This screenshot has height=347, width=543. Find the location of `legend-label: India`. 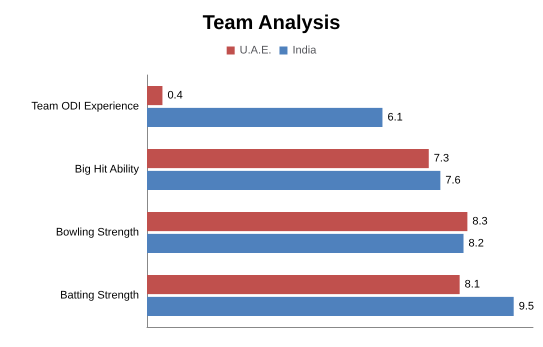

legend-label: India is located at coordinates (305, 50).